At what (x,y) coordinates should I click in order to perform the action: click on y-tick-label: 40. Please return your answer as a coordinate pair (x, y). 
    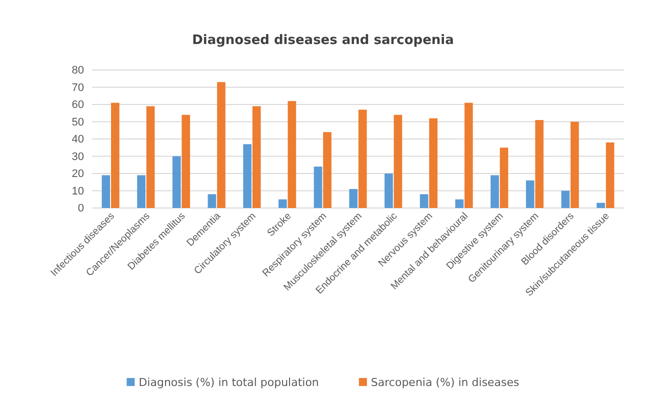
    Looking at the image, I should click on (78, 140).